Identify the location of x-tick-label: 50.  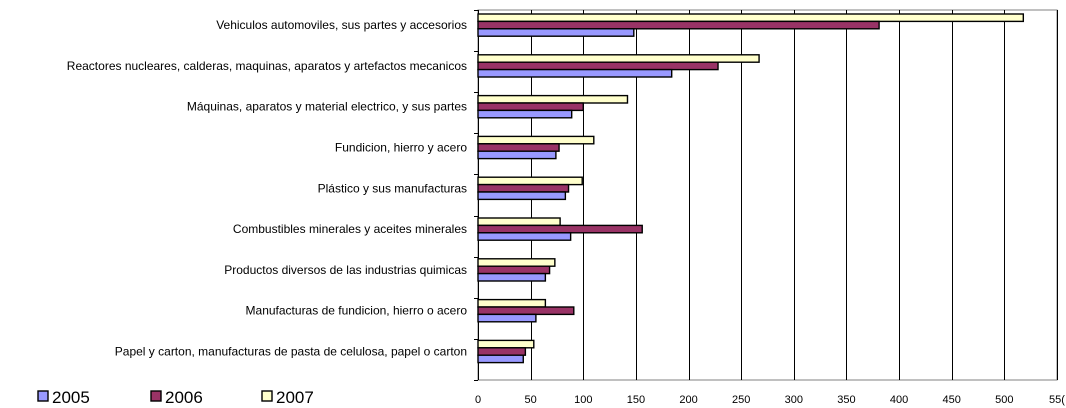
(531, 400).